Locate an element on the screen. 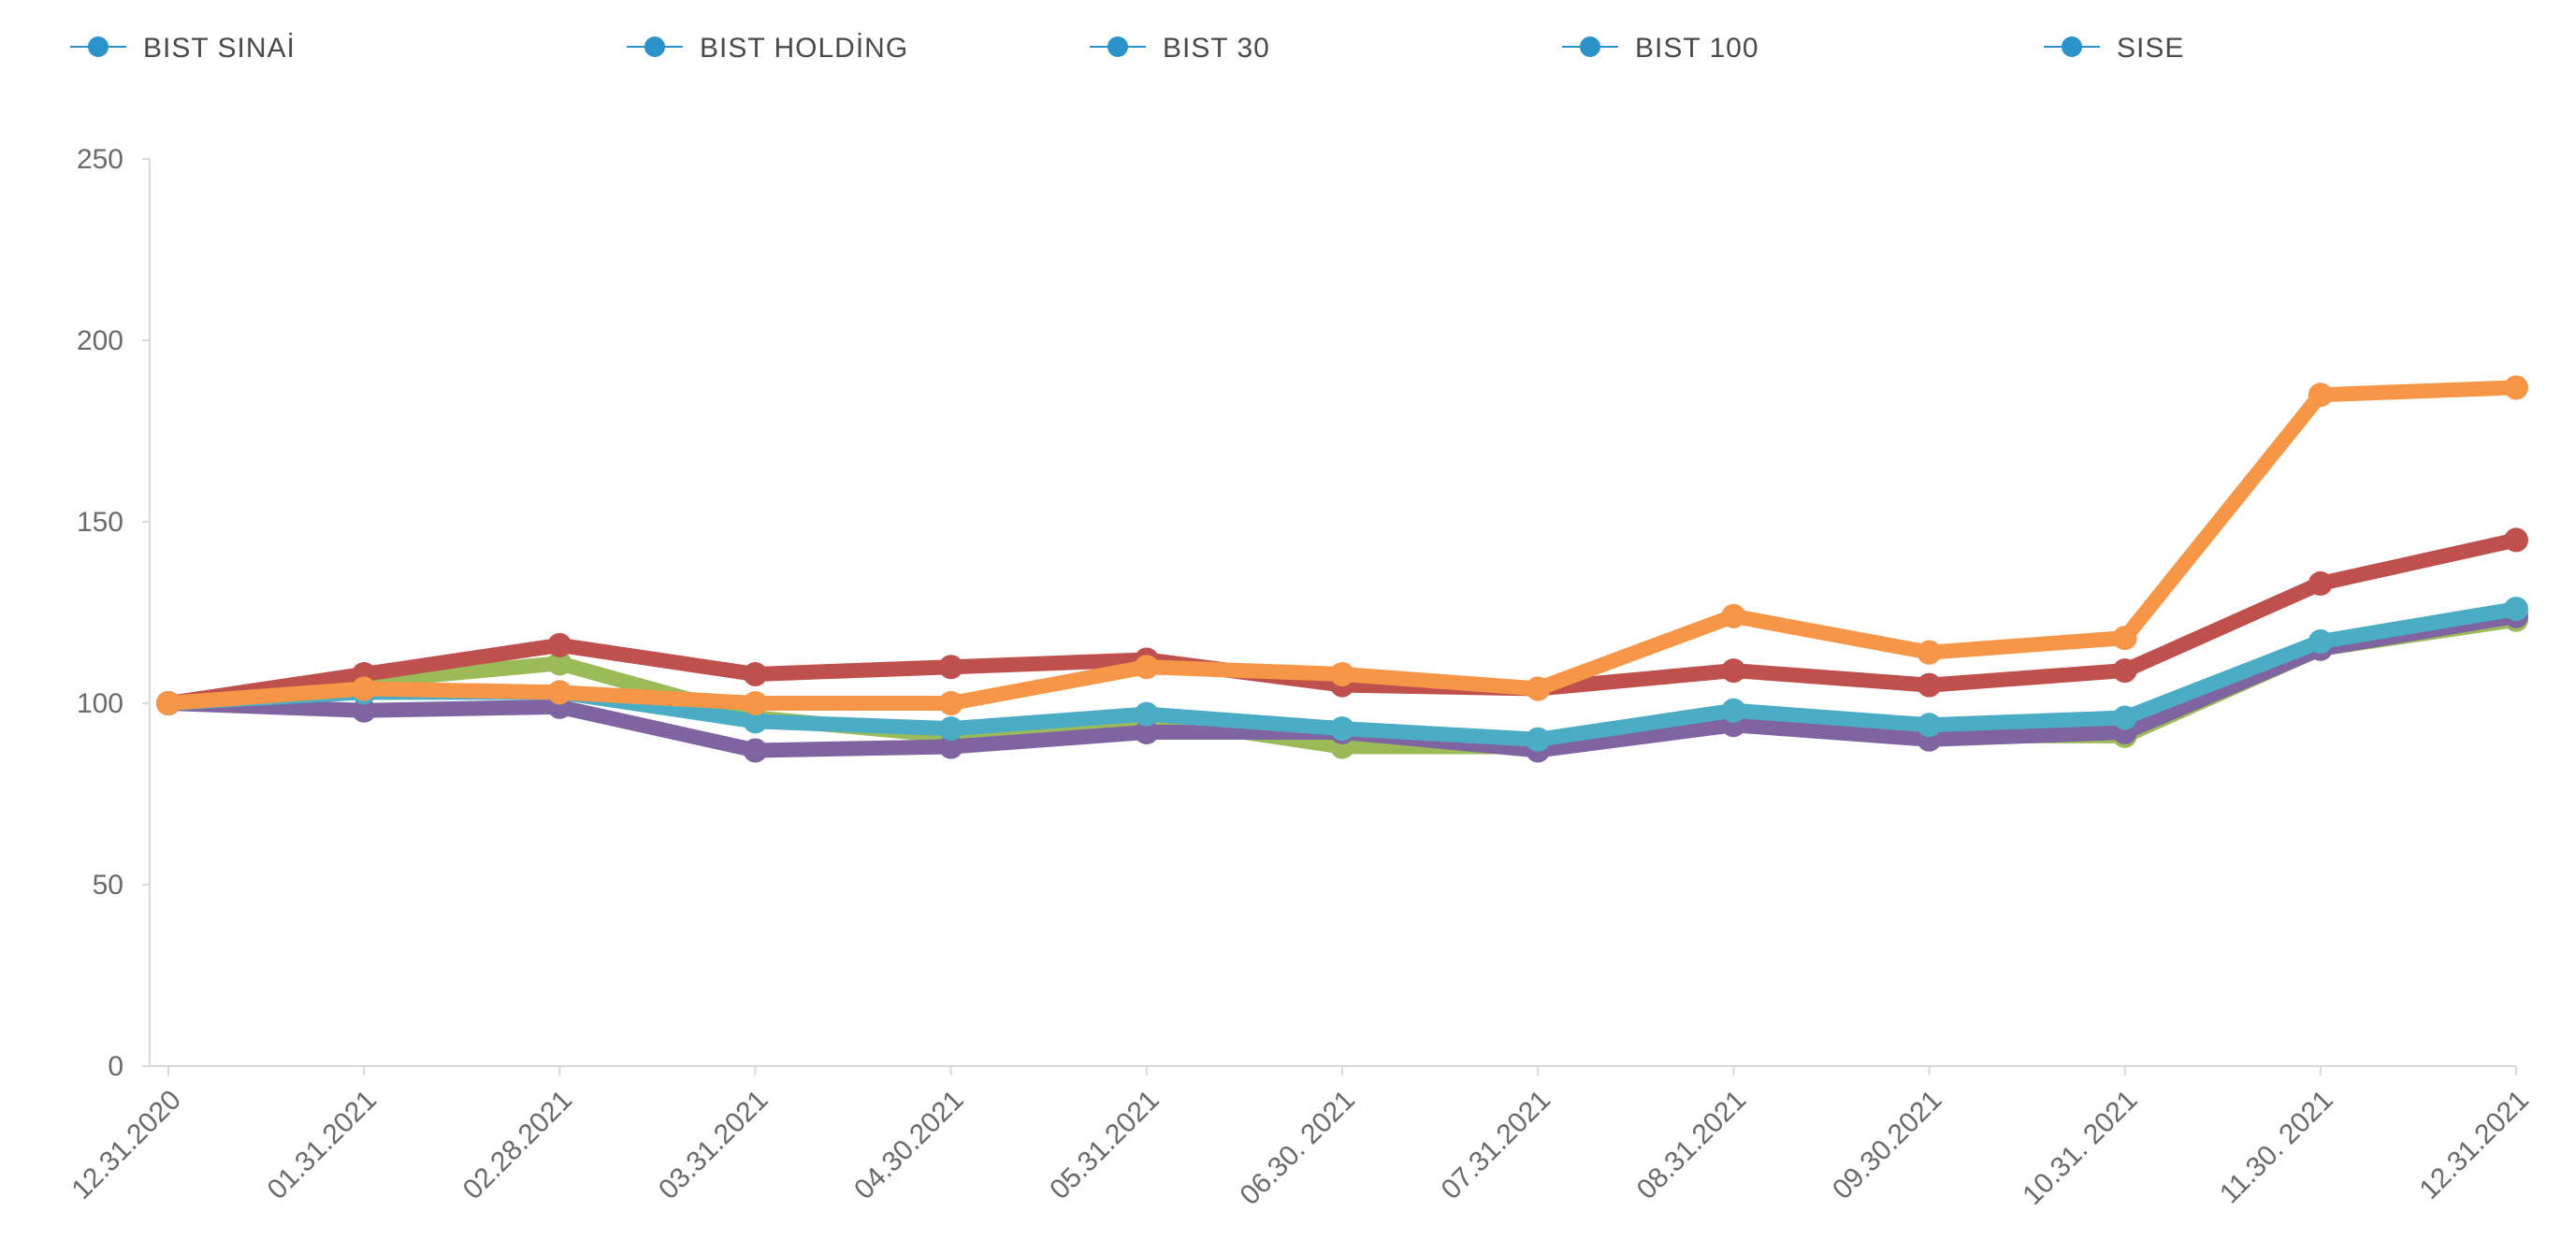  x-tick-label: 03.31.2021 is located at coordinates (713, 1145).